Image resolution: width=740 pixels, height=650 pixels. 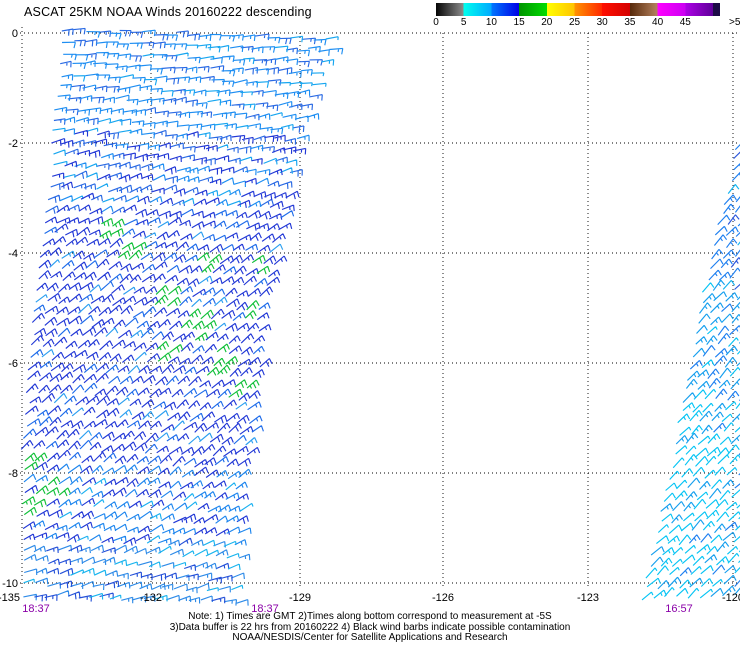 What do you see at coordinates (547, 22) in the screenshot?
I see `colorbar-tick-label: 20` at bounding box center [547, 22].